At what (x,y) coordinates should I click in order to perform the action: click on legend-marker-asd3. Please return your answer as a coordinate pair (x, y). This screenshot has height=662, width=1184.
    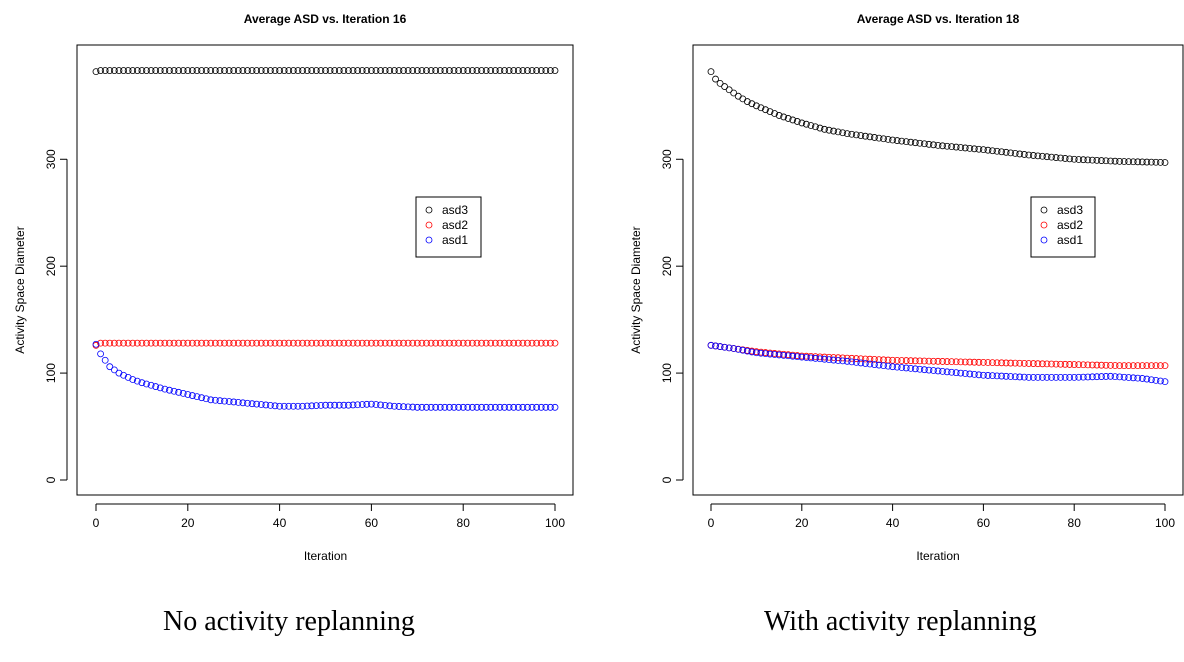
    Looking at the image, I should click on (1044, 210).